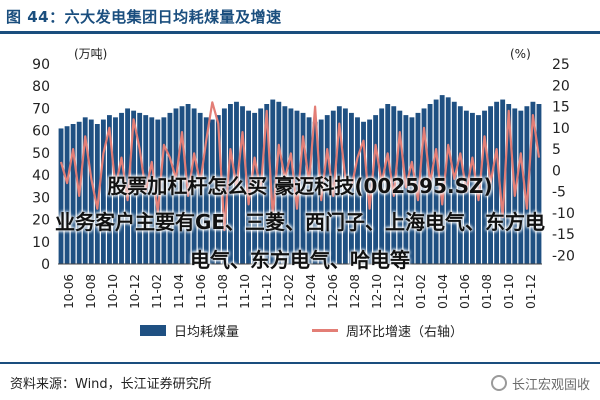 Image resolution: width=600 pixels, height=400 pixels. What do you see at coordinates (45, 265) in the screenshot?
I see `left-tick-label: 0` at bounding box center [45, 265].